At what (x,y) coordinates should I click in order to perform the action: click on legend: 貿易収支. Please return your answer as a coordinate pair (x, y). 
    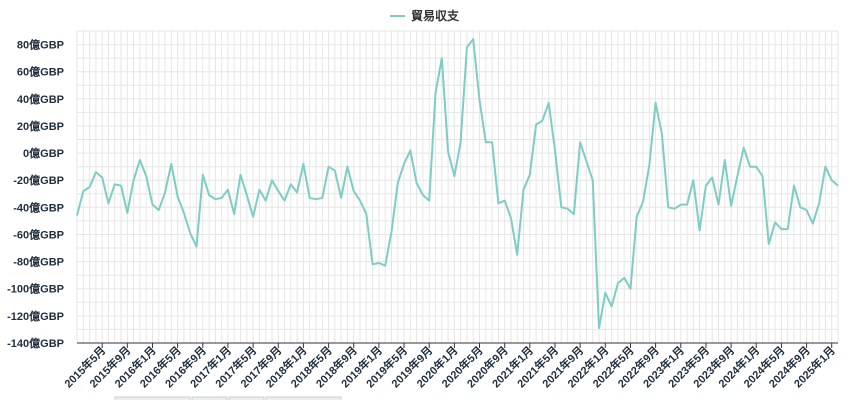
    Looking at the image, I should click on (425, 15).